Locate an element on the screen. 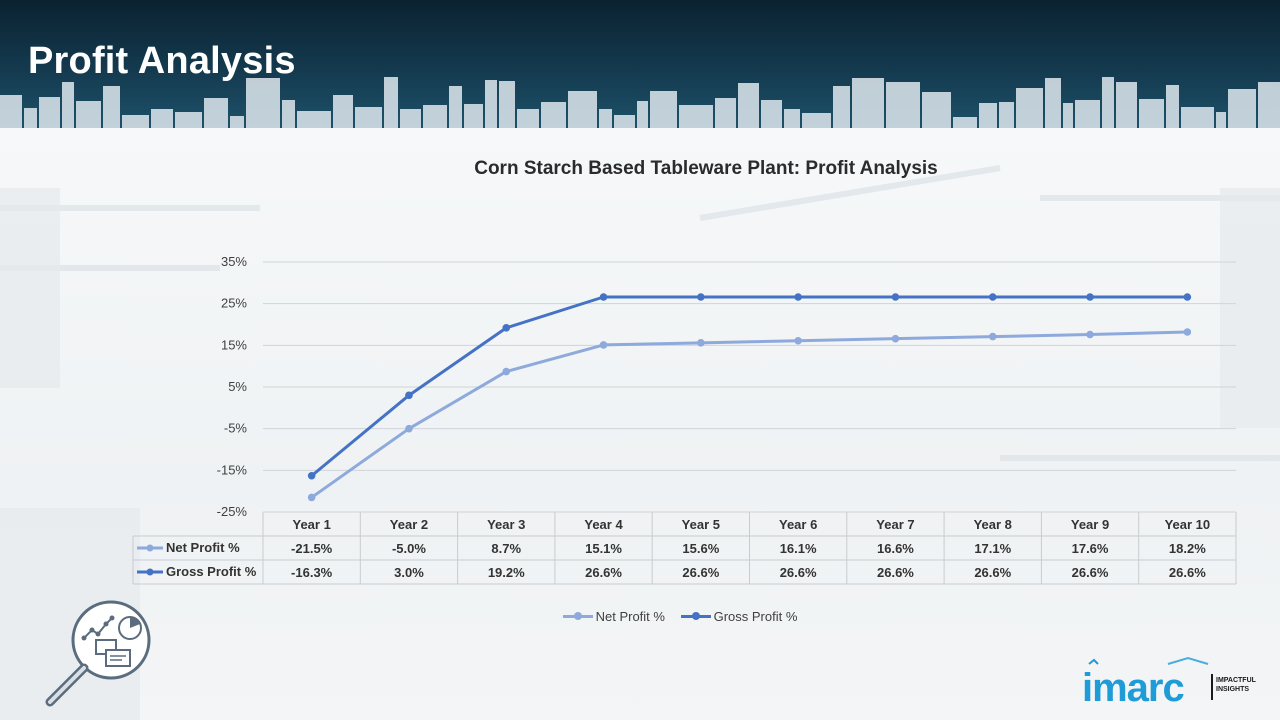  y-tick-label: -25% is located at coordinates (232, 511).